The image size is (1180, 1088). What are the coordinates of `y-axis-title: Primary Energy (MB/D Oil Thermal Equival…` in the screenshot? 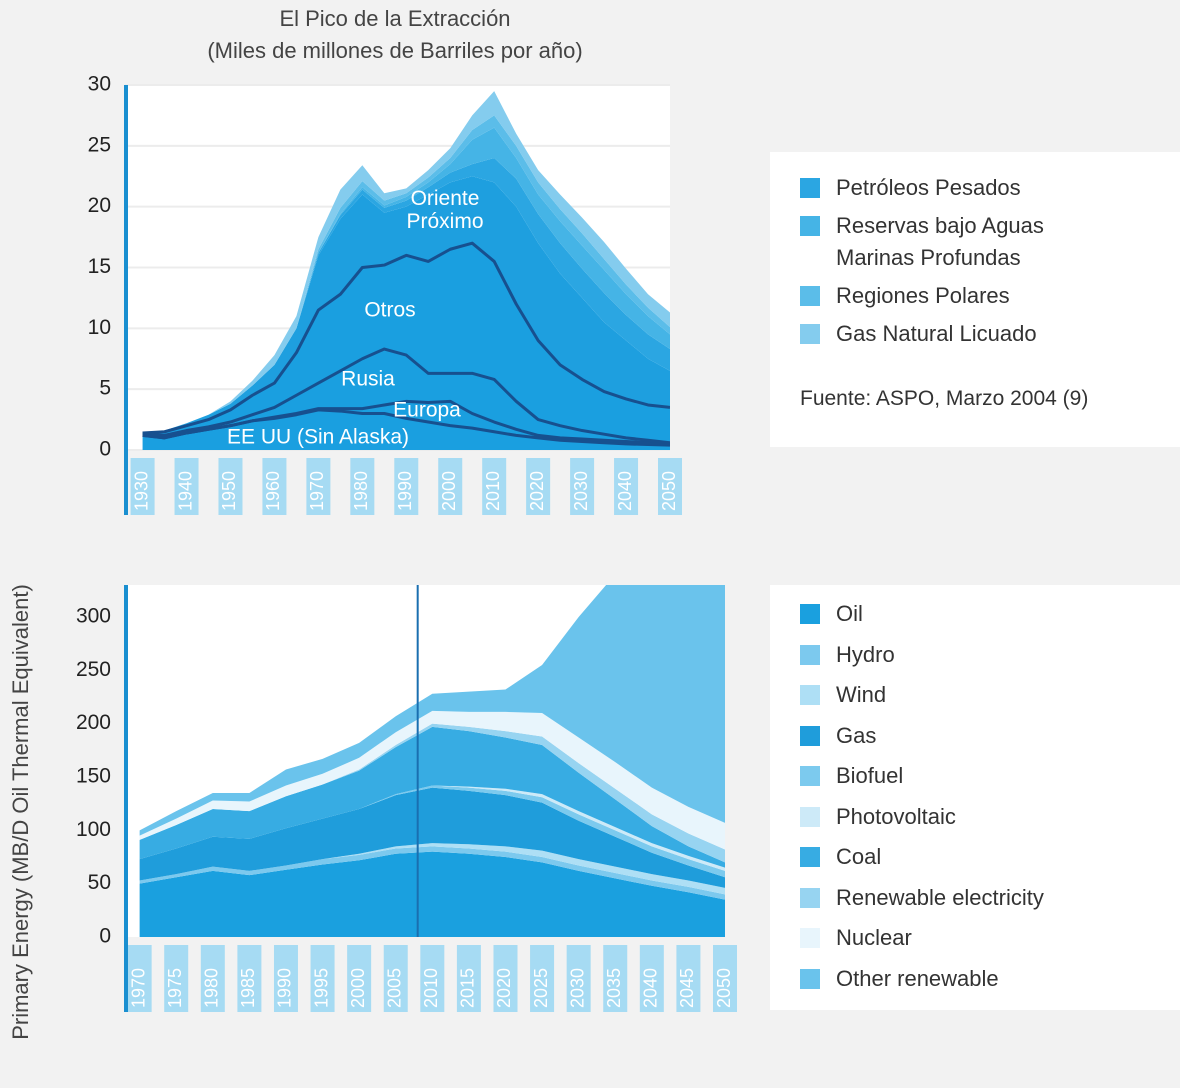 It's located at (20, 812).